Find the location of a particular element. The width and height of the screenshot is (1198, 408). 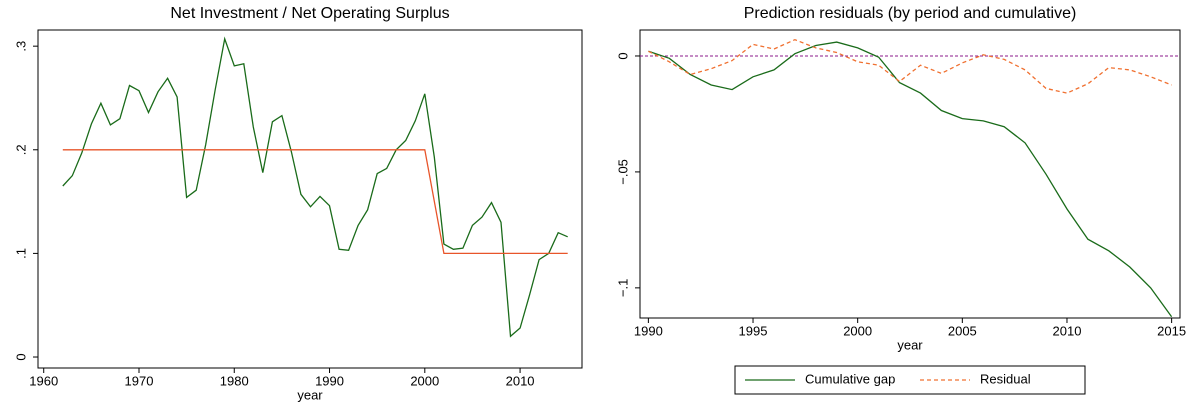

y-tick-label: .1 is located at coordinates (20, 253).